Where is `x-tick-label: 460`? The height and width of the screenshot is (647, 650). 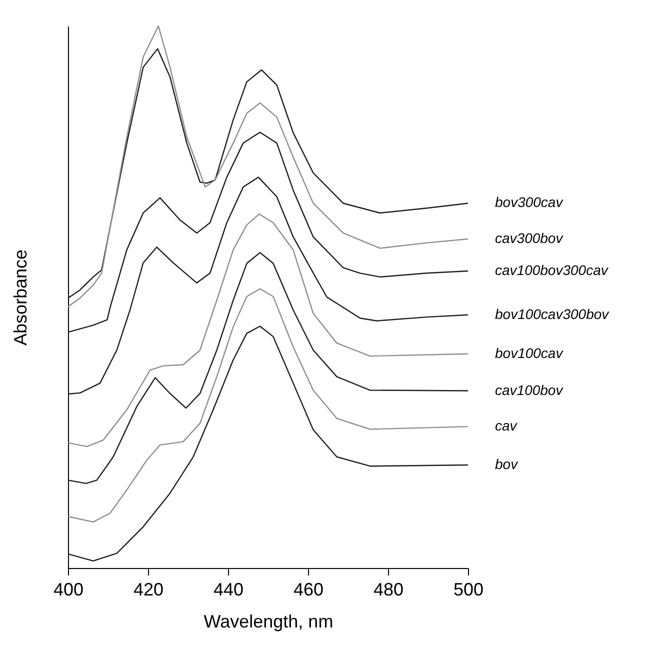 x-tick-label: 460 is located at coordinates (308, 590).